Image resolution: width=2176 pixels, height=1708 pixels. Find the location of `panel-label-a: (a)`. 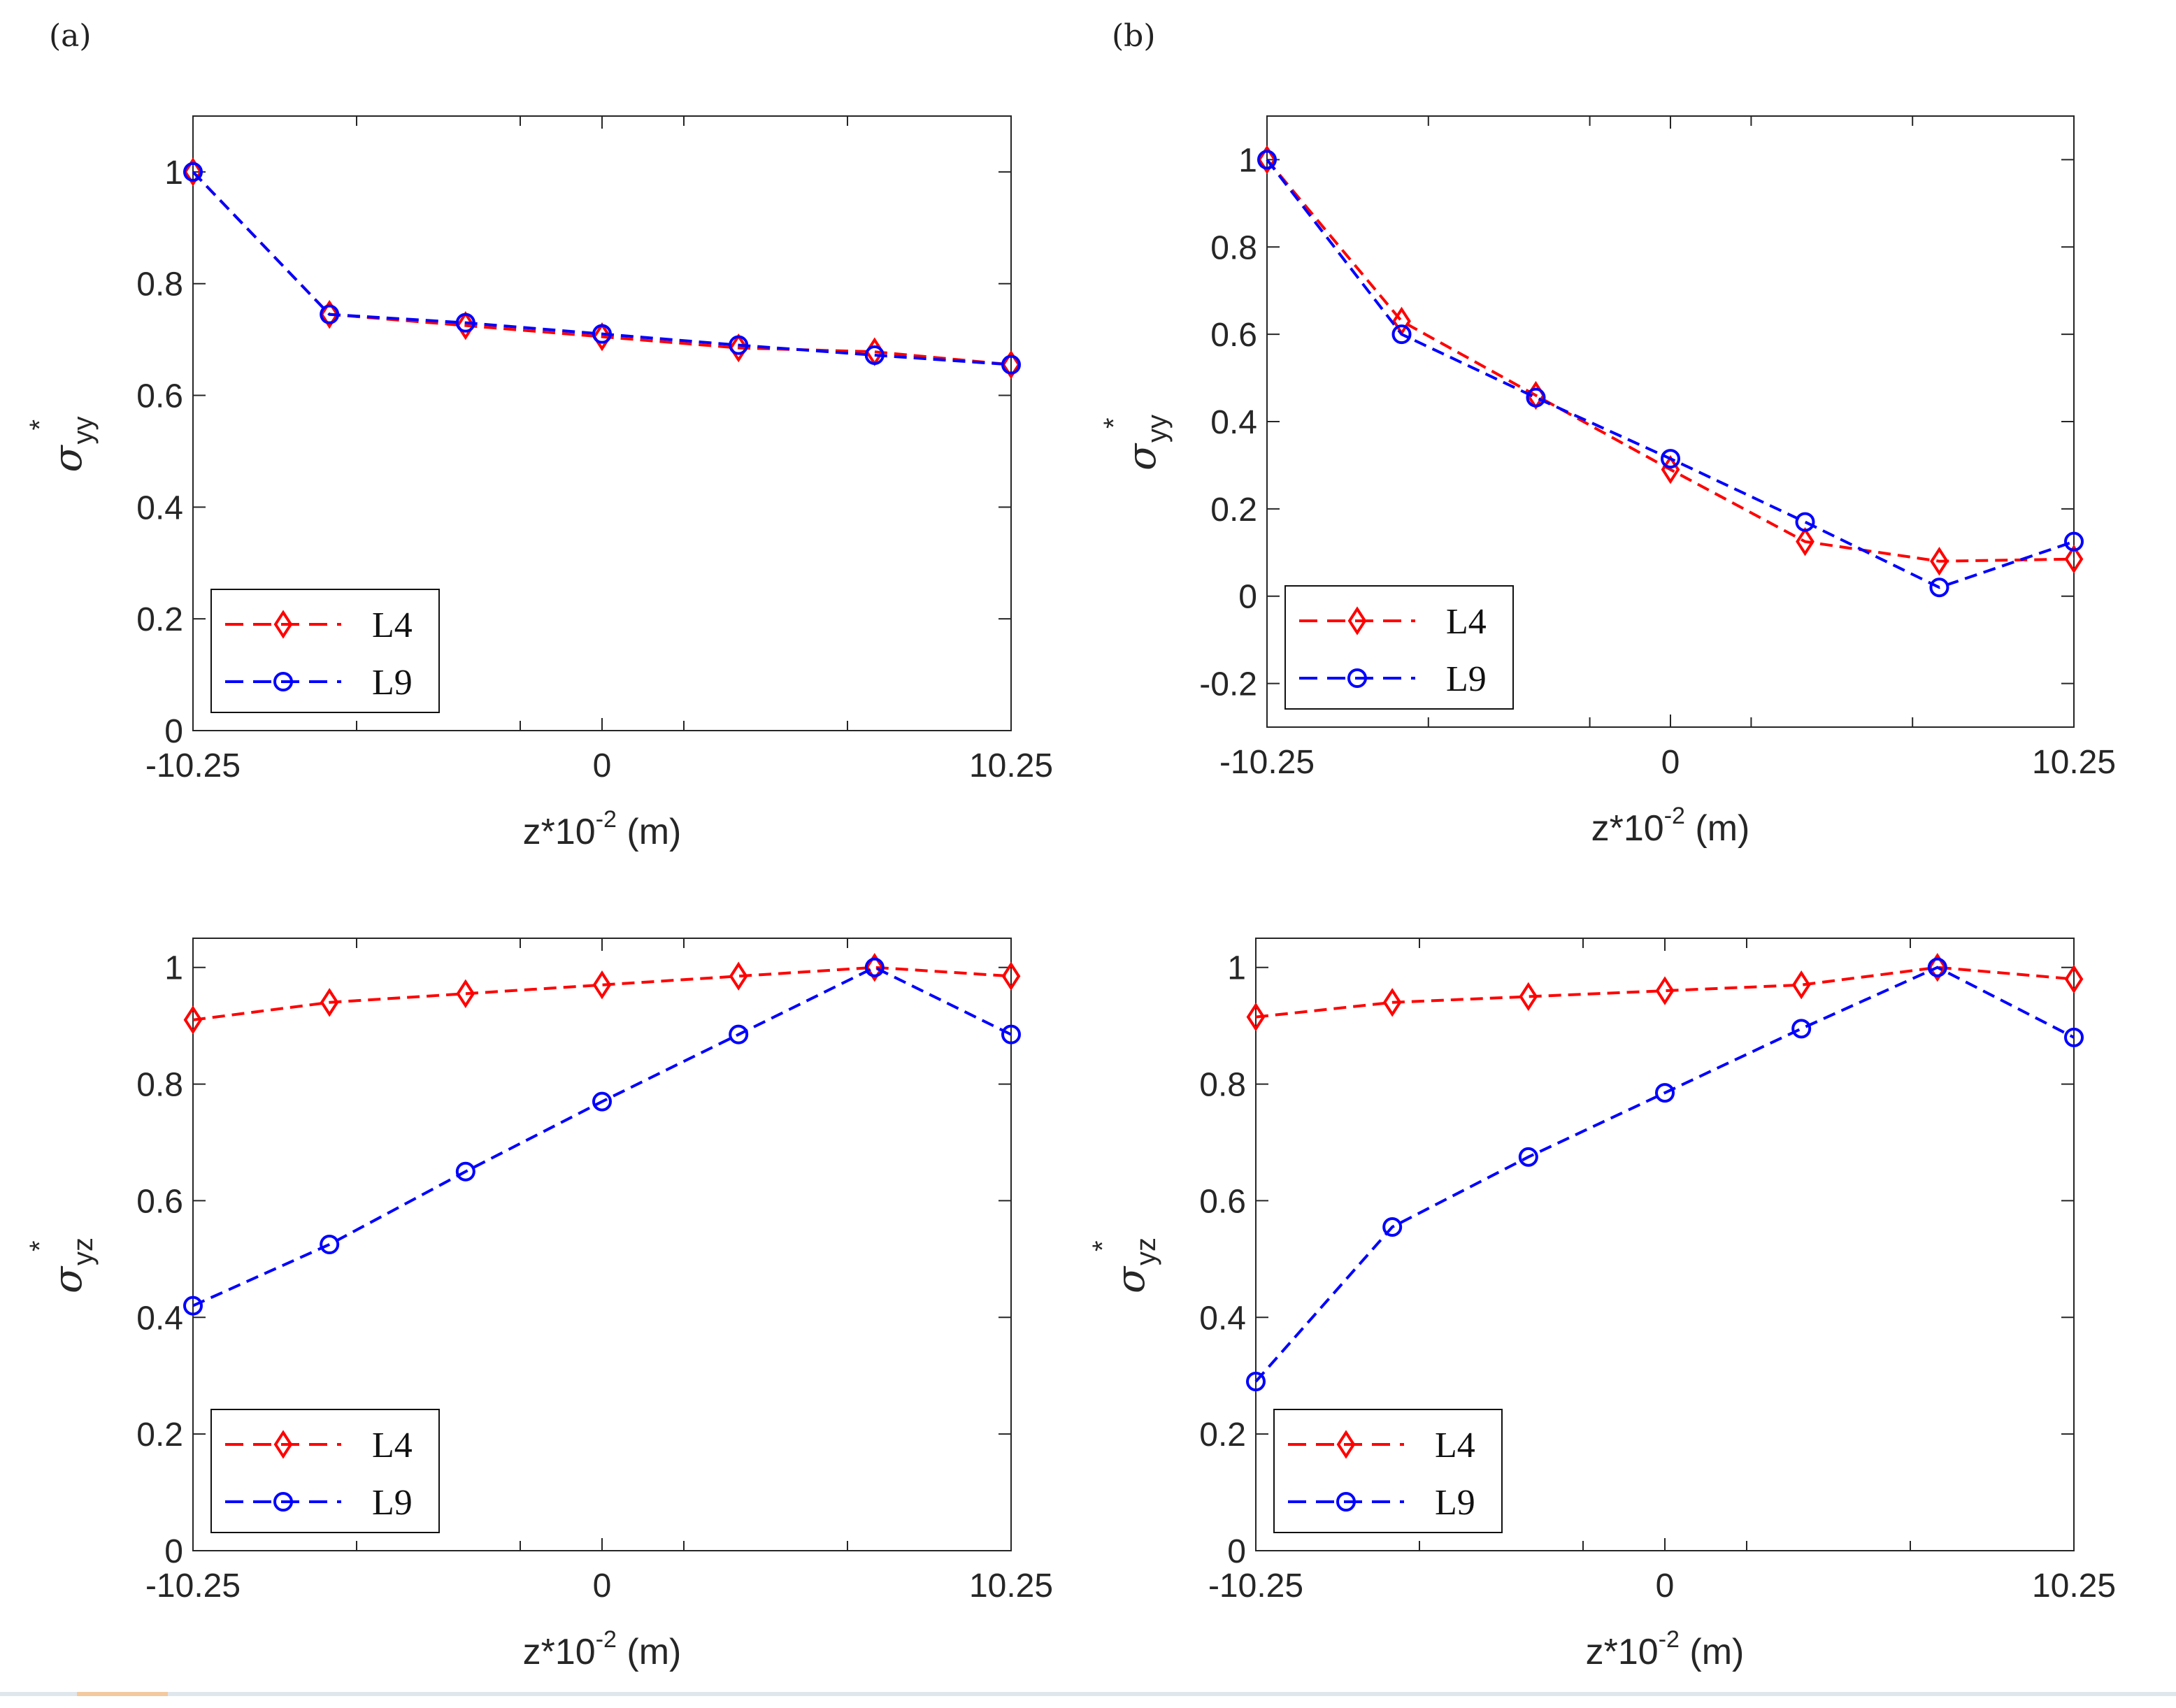

panel-label-a: (a) is located at coordinates (70, 36).